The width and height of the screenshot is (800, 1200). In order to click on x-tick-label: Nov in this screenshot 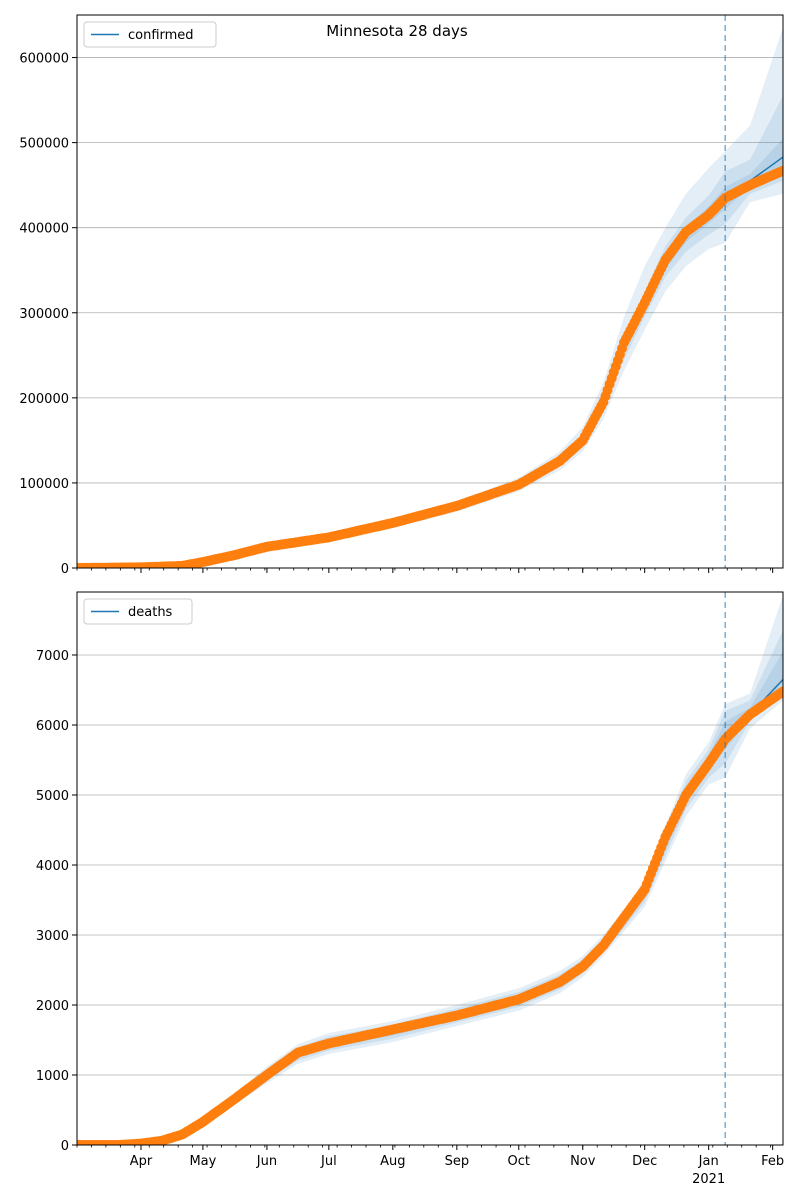, I will do `click(583, 1161)`.